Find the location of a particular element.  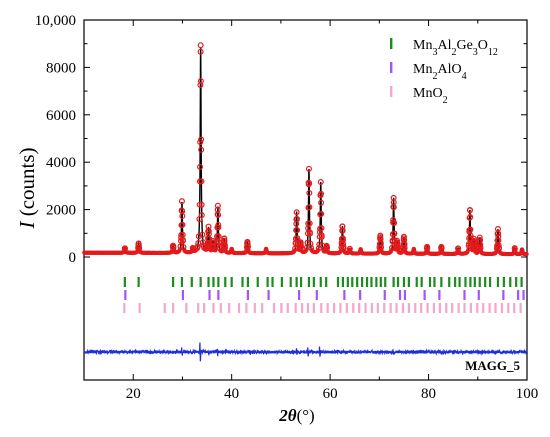

y-axis-title: I (counts) is located at coordinates (27, 188).